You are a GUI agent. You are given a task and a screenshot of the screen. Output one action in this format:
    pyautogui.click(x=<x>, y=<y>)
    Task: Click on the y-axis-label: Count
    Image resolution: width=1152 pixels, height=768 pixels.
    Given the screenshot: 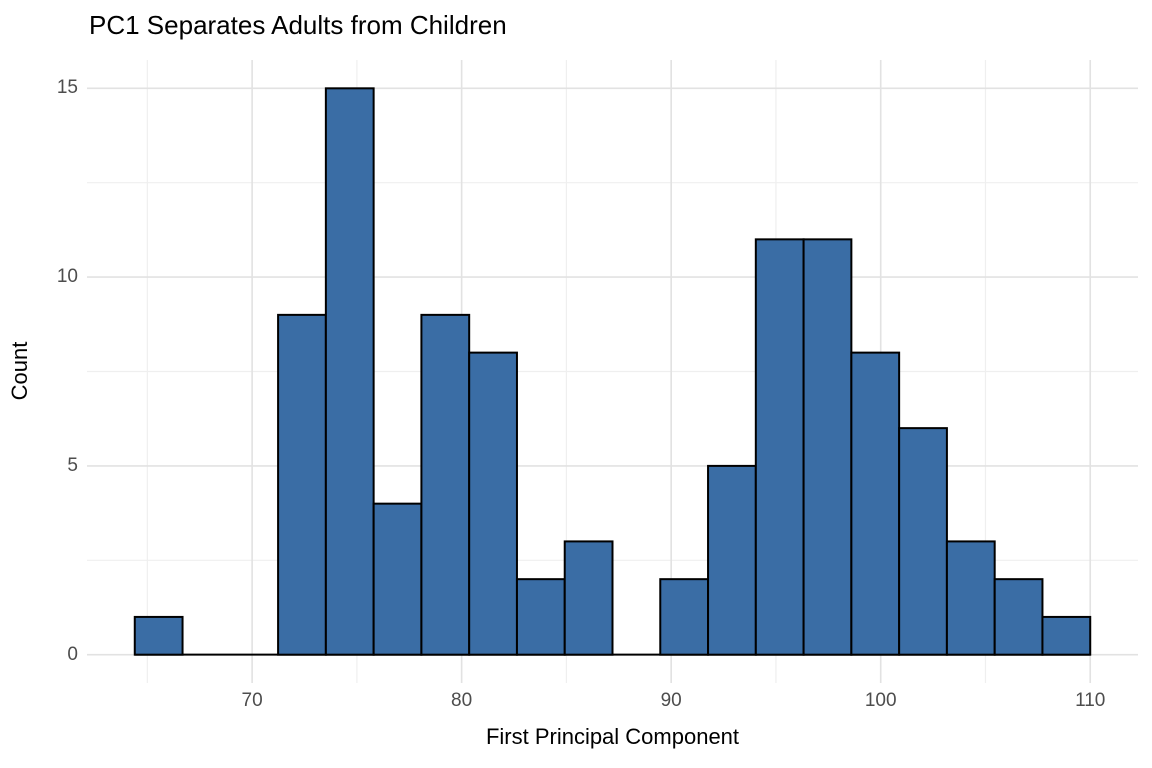 What is the action you would take?
    pyautogui.click(x=19, y=371)
    